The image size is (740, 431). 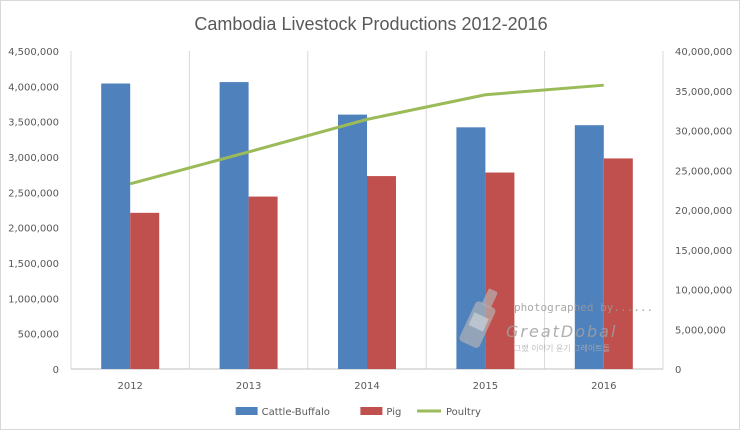 I want to click on right-axis-tick-label: 30,000,000, so click(x=703, y=132).